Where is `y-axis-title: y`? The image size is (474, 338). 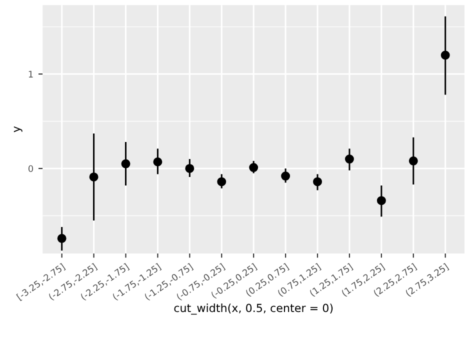
y-axis-title: y is located at coordinates (18, 129).